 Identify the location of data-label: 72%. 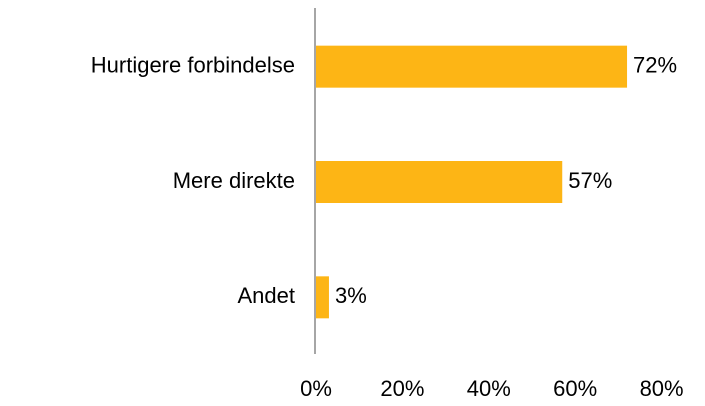
(655, 64).